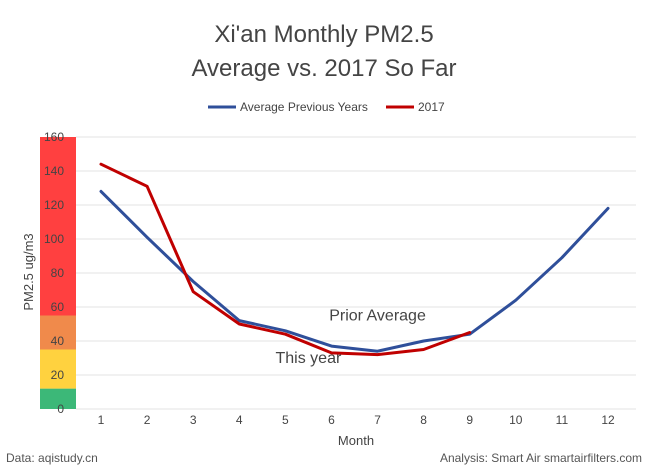 The image size is (648, 470). I want to click on y-tick-label: 140, so click(54, 171).